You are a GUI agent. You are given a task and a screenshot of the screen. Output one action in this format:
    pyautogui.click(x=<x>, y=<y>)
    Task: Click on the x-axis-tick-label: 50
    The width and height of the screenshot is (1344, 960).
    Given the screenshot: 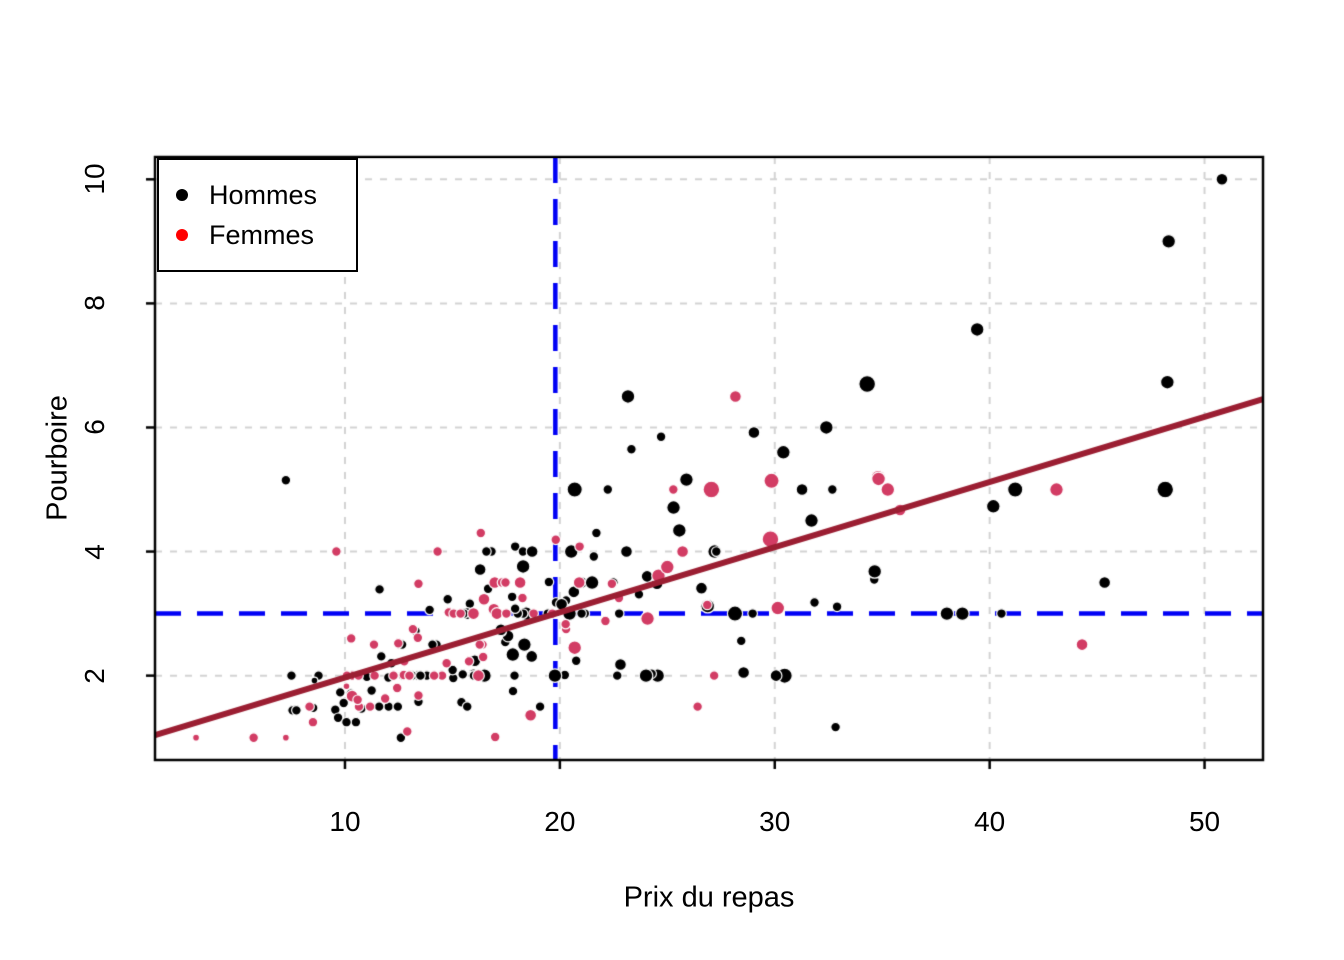 What is the action you would take?
    pyautogui.click(x=1204, y=821)
    